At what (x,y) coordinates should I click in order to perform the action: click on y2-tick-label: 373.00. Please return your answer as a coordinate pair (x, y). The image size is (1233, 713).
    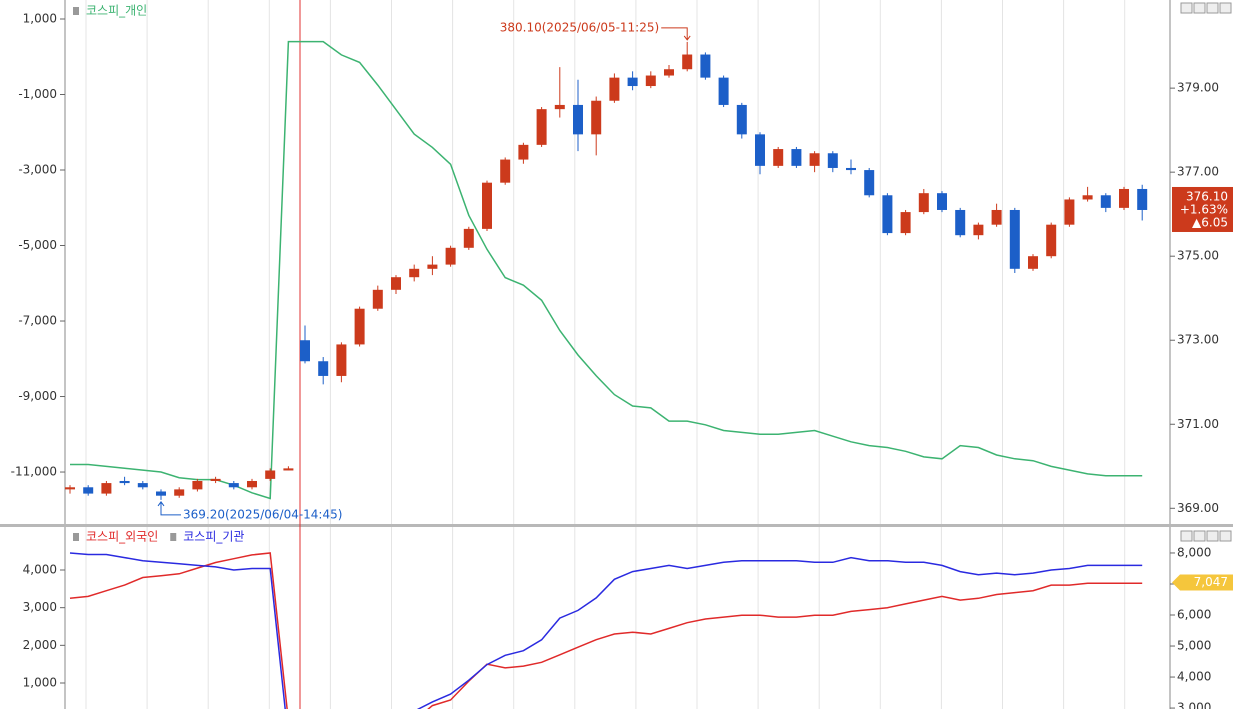
    Looking at the image, I should click on (1198, 340).